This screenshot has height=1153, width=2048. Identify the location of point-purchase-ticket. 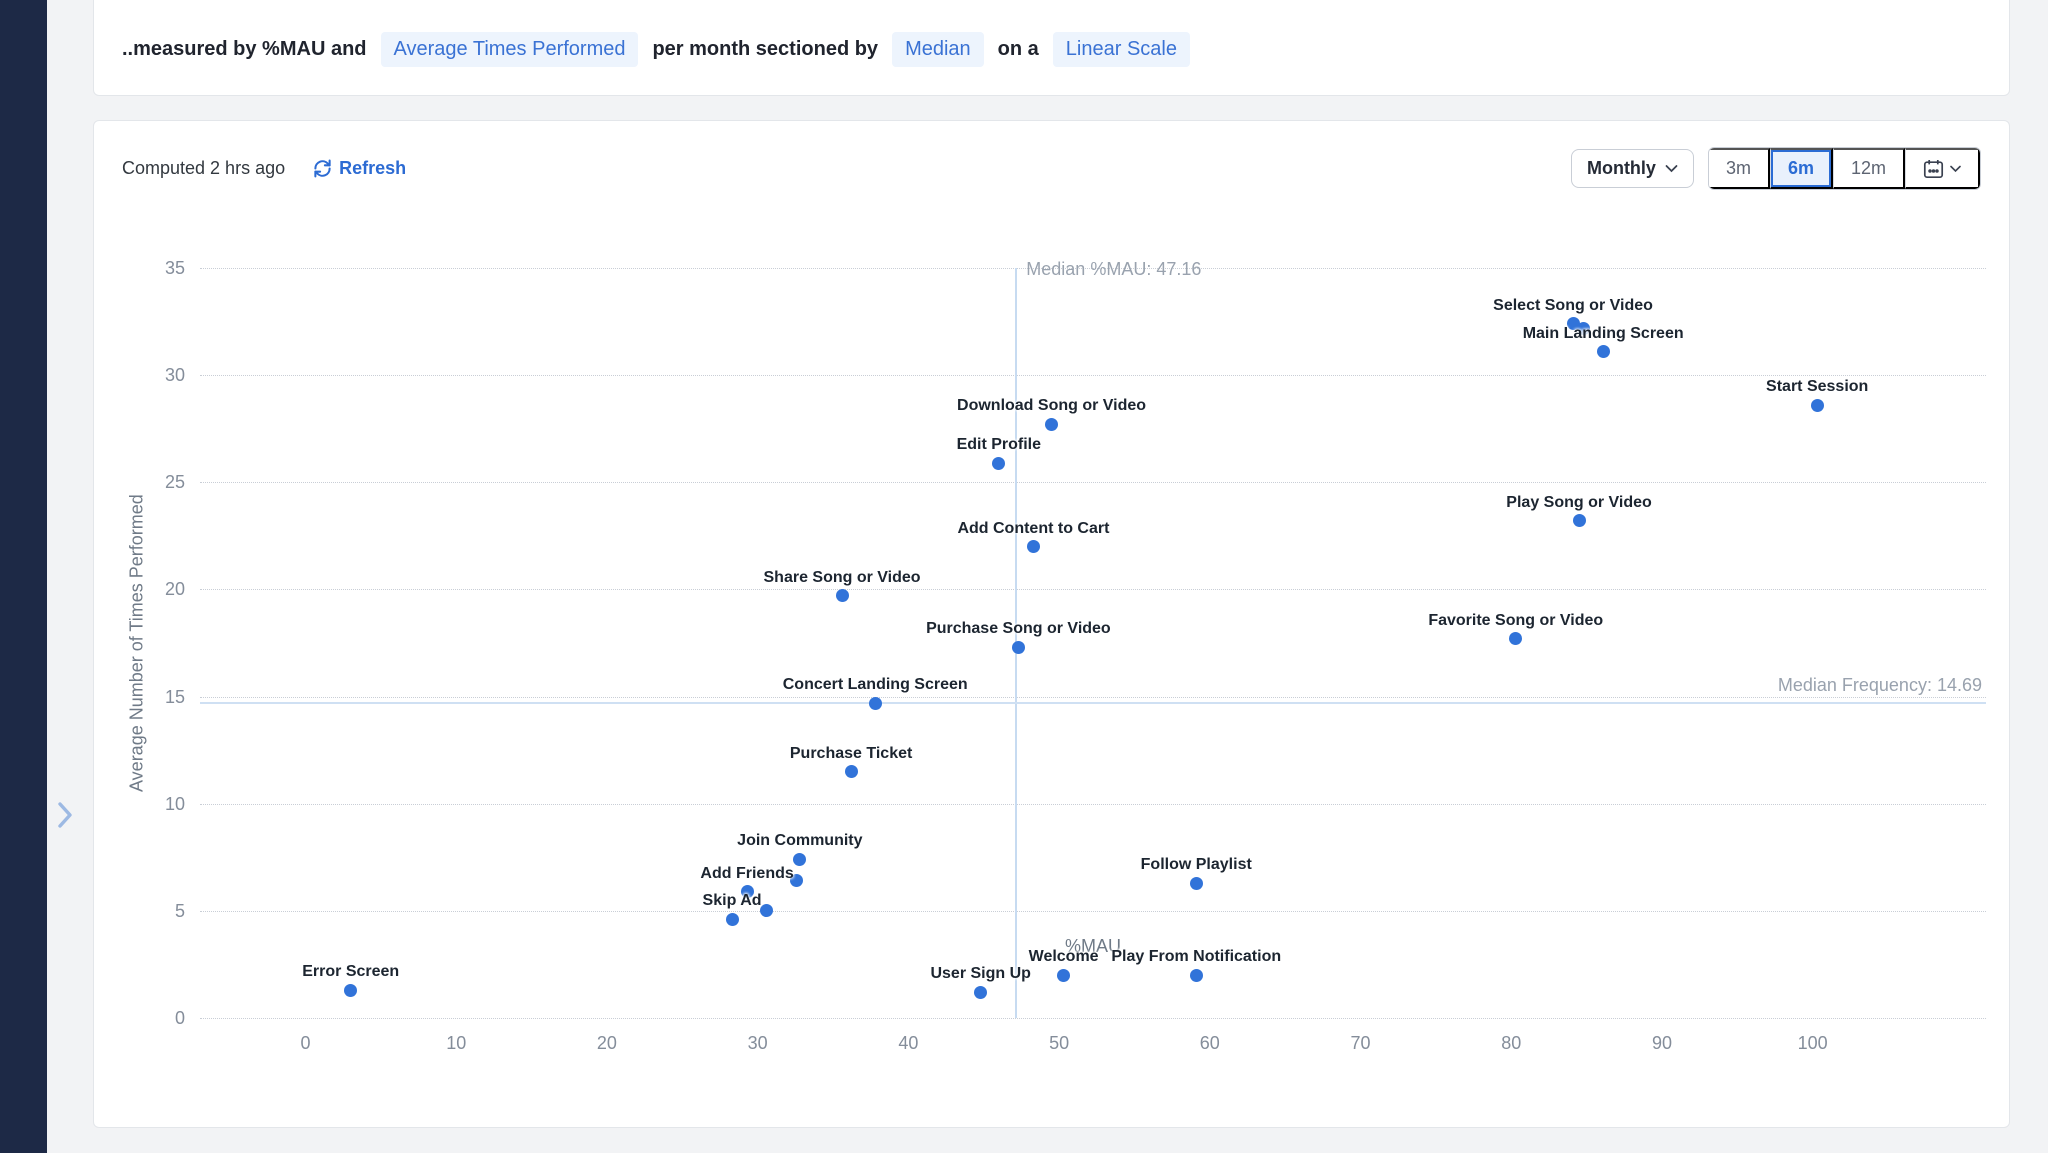
(851, 772).